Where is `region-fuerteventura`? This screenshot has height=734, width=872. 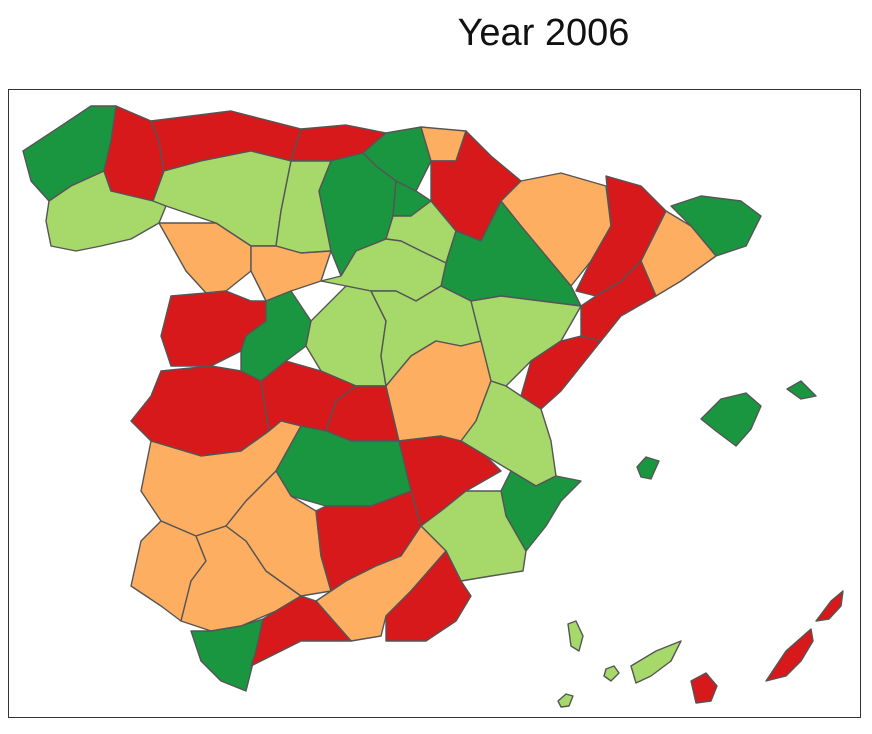
region-fuerteventura is located at coordinates (789, 655).